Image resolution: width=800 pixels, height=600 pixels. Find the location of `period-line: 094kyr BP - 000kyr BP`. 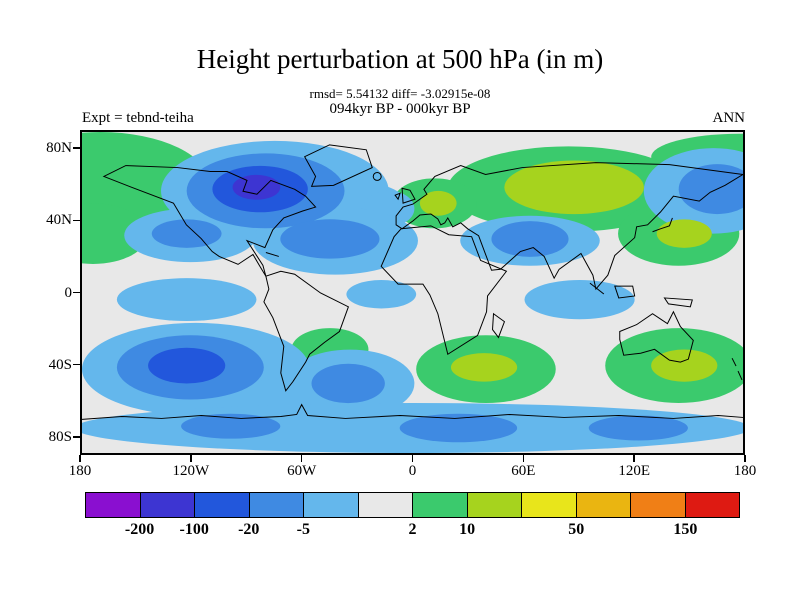

period-line: 094kyr BP - 000kyr BP is located at coordinates (400, 109).